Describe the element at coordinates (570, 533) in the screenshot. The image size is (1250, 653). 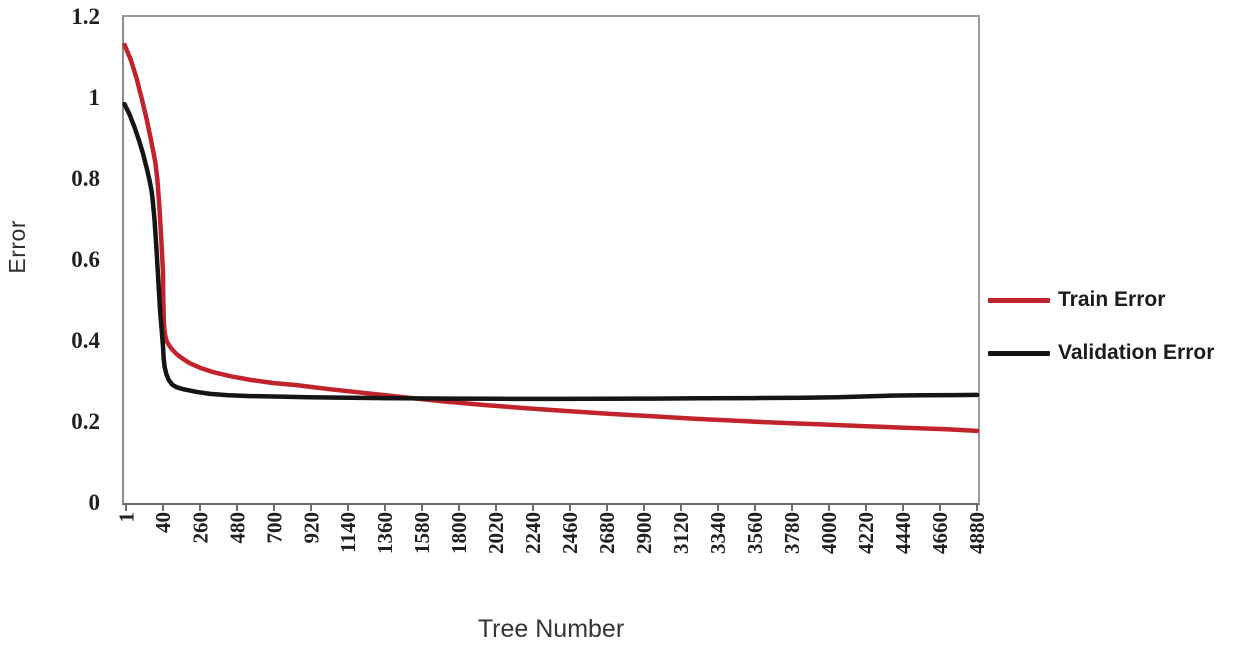
I see `x-tick-label: 2460` at that location.